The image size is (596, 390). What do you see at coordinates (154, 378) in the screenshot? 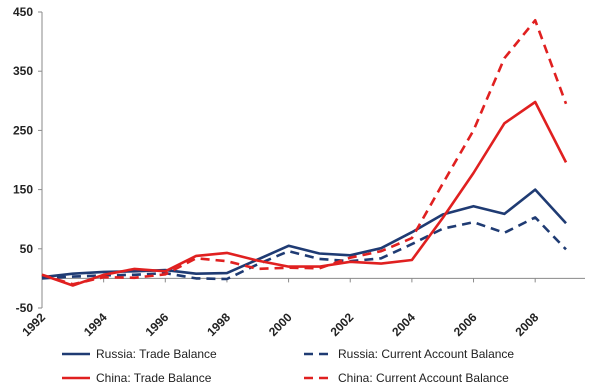
I see `legend-label: China: Trade Balance` at bounding box center [154, 378].